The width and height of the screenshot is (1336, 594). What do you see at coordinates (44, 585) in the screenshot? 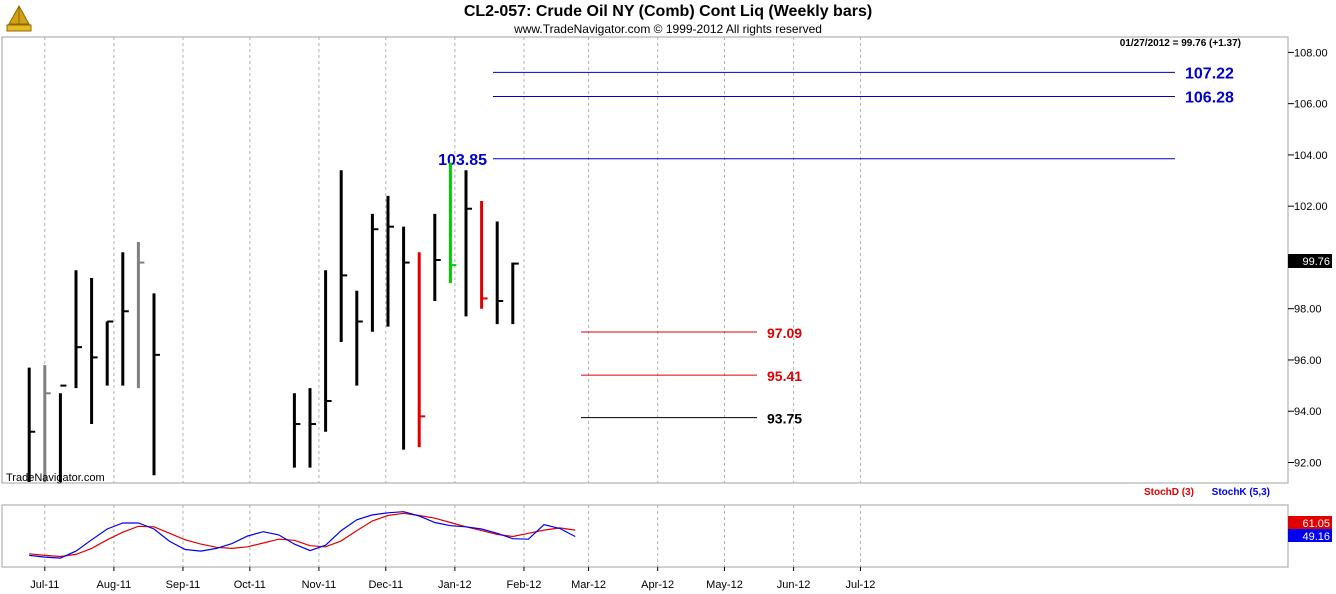
I see `x-tick-label: Jul-11` at bounding box center [44, 585].